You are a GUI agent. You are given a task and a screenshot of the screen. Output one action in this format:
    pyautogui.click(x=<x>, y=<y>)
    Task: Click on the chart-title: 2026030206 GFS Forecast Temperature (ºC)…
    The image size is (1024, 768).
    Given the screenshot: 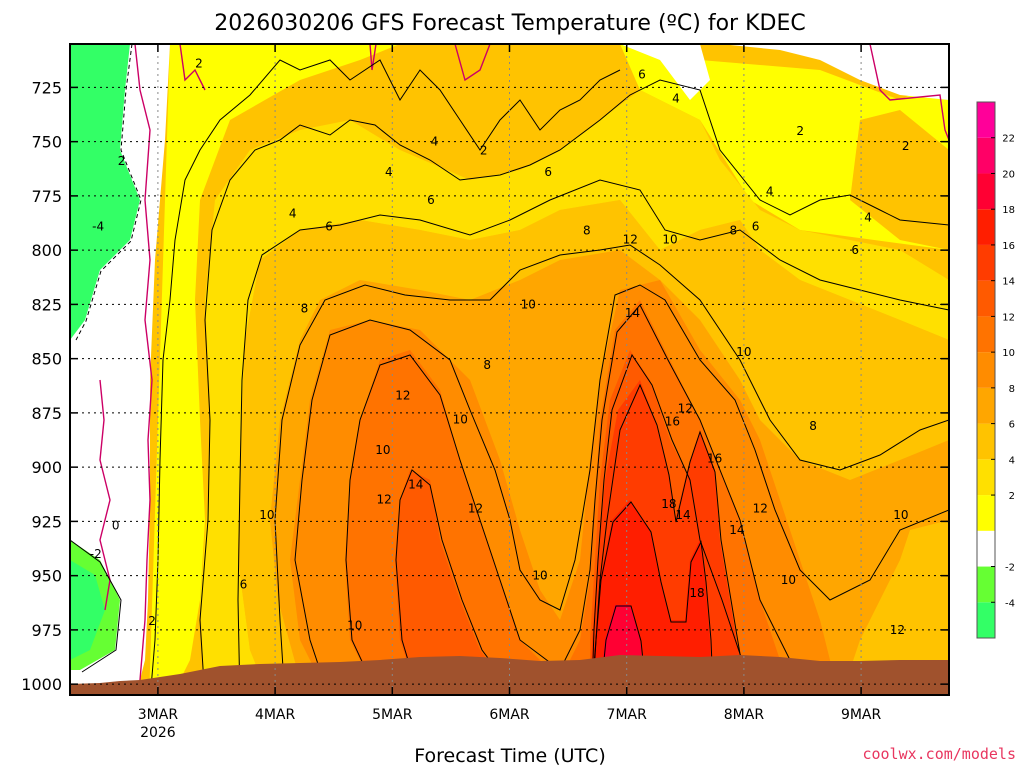 What is the action you would take?
    pyautogui.click(x=509, y=23)
    